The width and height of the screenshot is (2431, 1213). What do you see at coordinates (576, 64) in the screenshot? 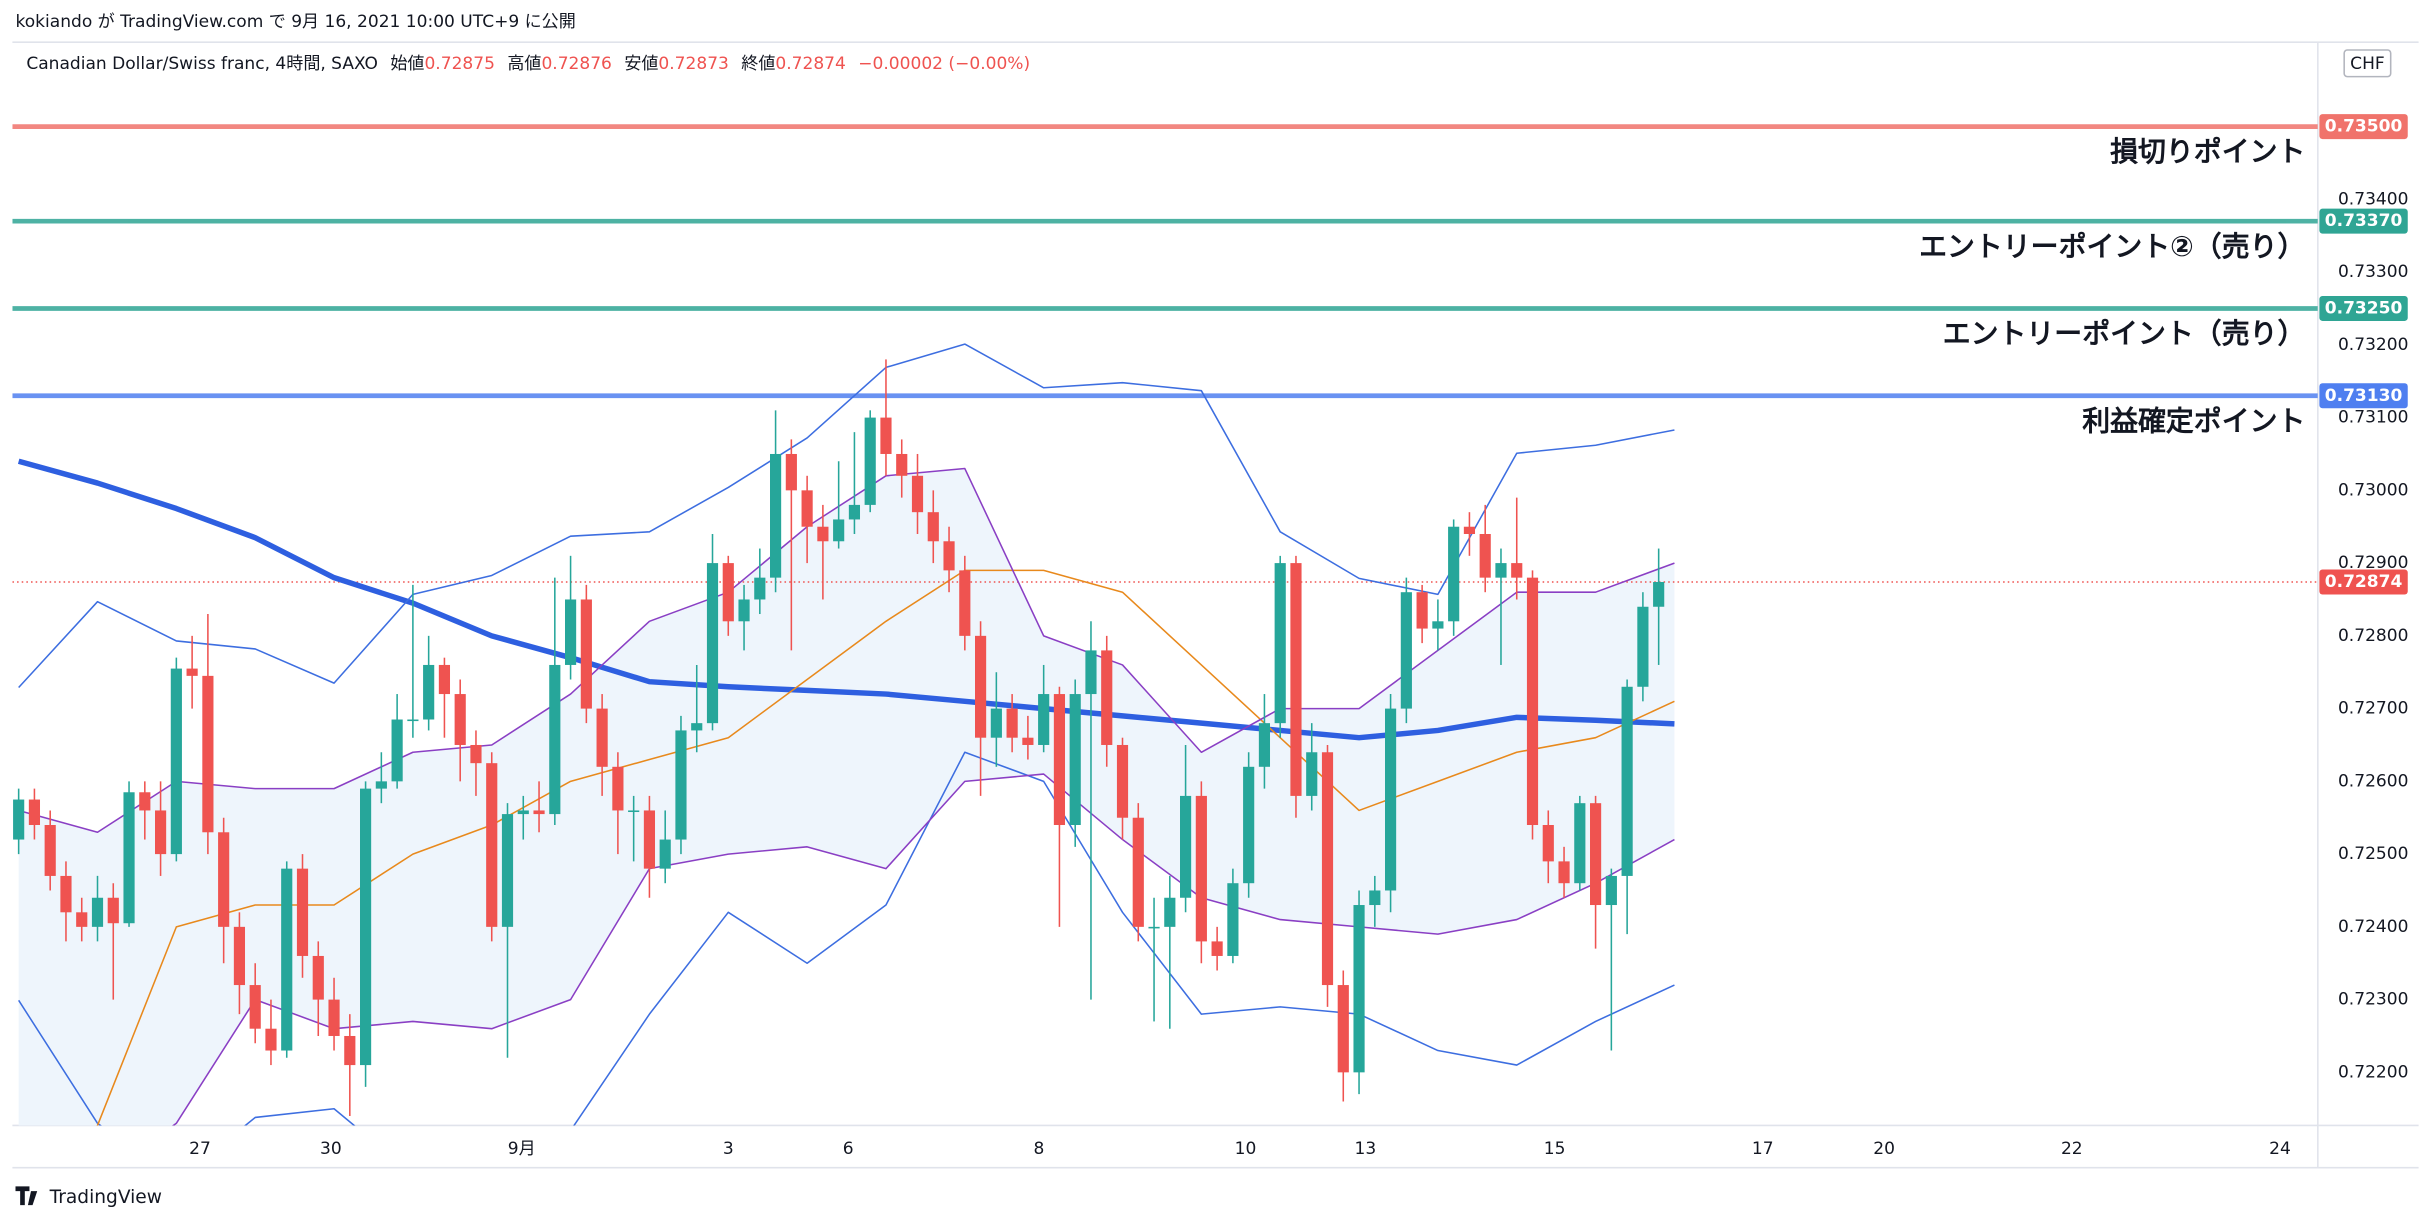
I see `legend-value: 0.72876` at bounding box center [576, 64].